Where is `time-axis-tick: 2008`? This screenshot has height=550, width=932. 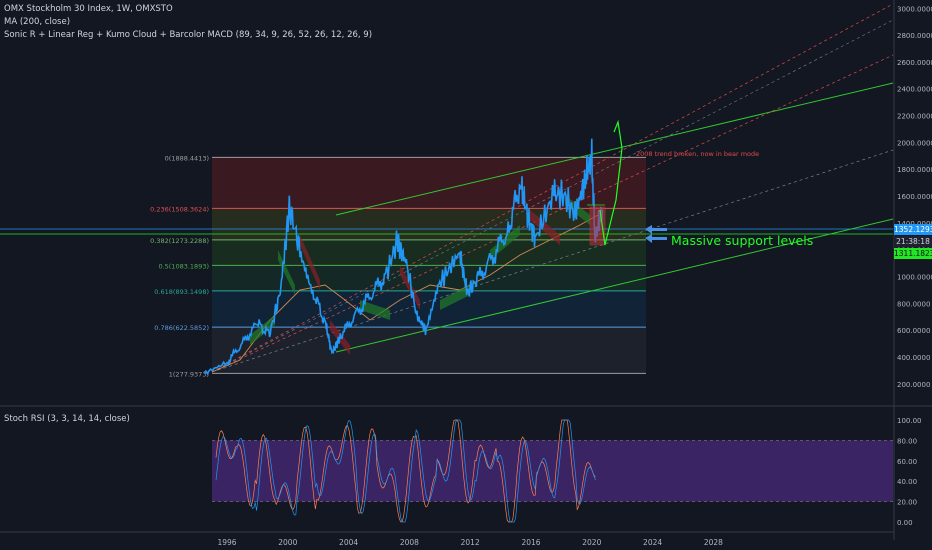
time-axis-tick: 2008 is located at coordinates (409, 542).